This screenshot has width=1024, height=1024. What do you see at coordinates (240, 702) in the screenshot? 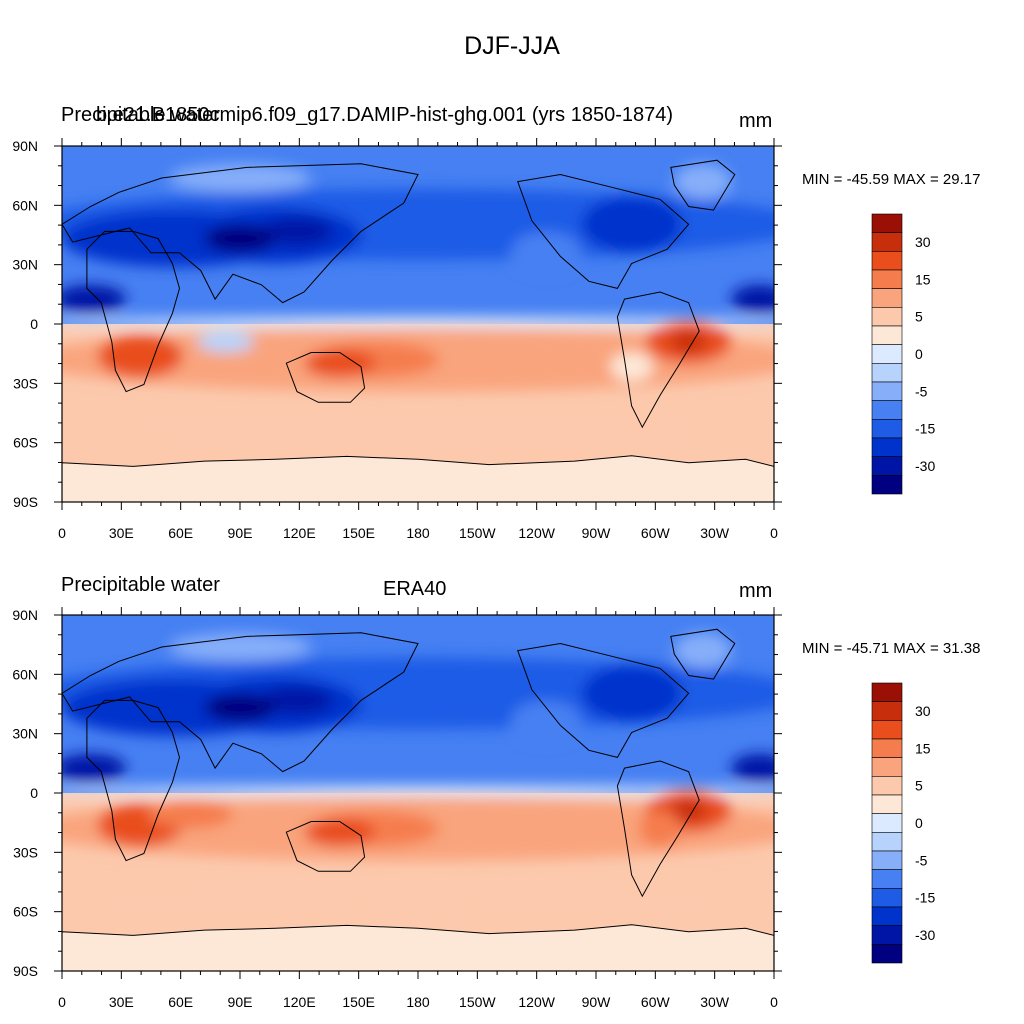
I see `eurasia-coastline` at bounding box center [240, 702].